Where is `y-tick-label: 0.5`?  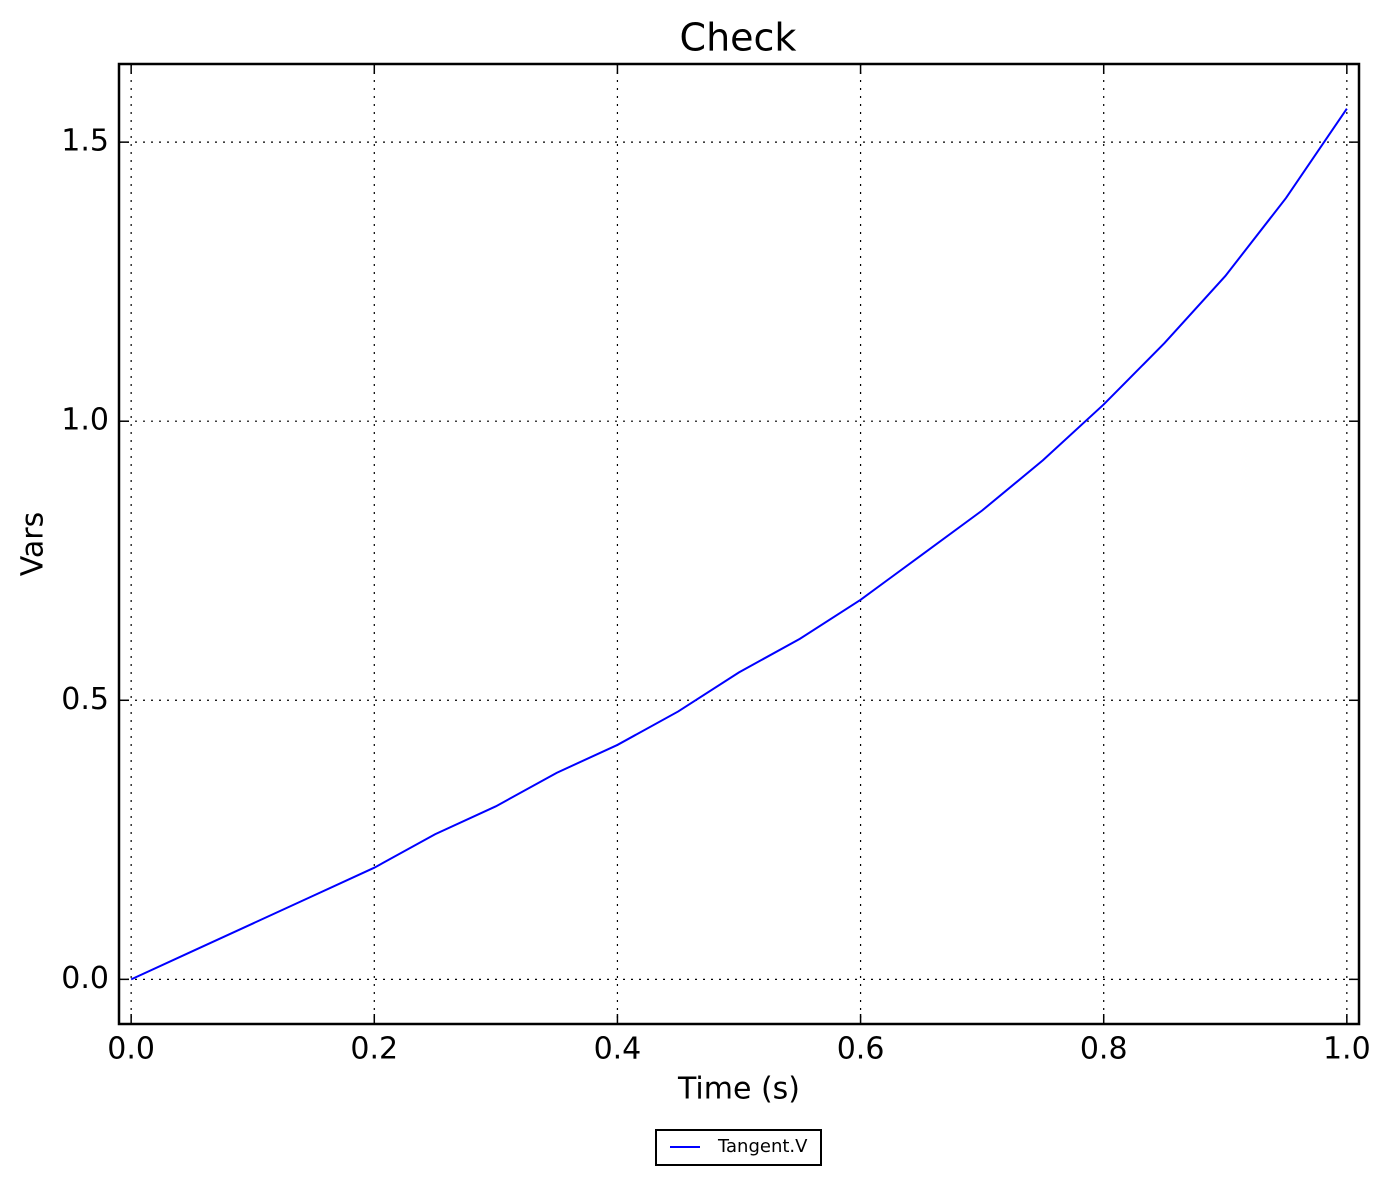 y-tick-label: 0.5 is located at coordinates (85, 699).